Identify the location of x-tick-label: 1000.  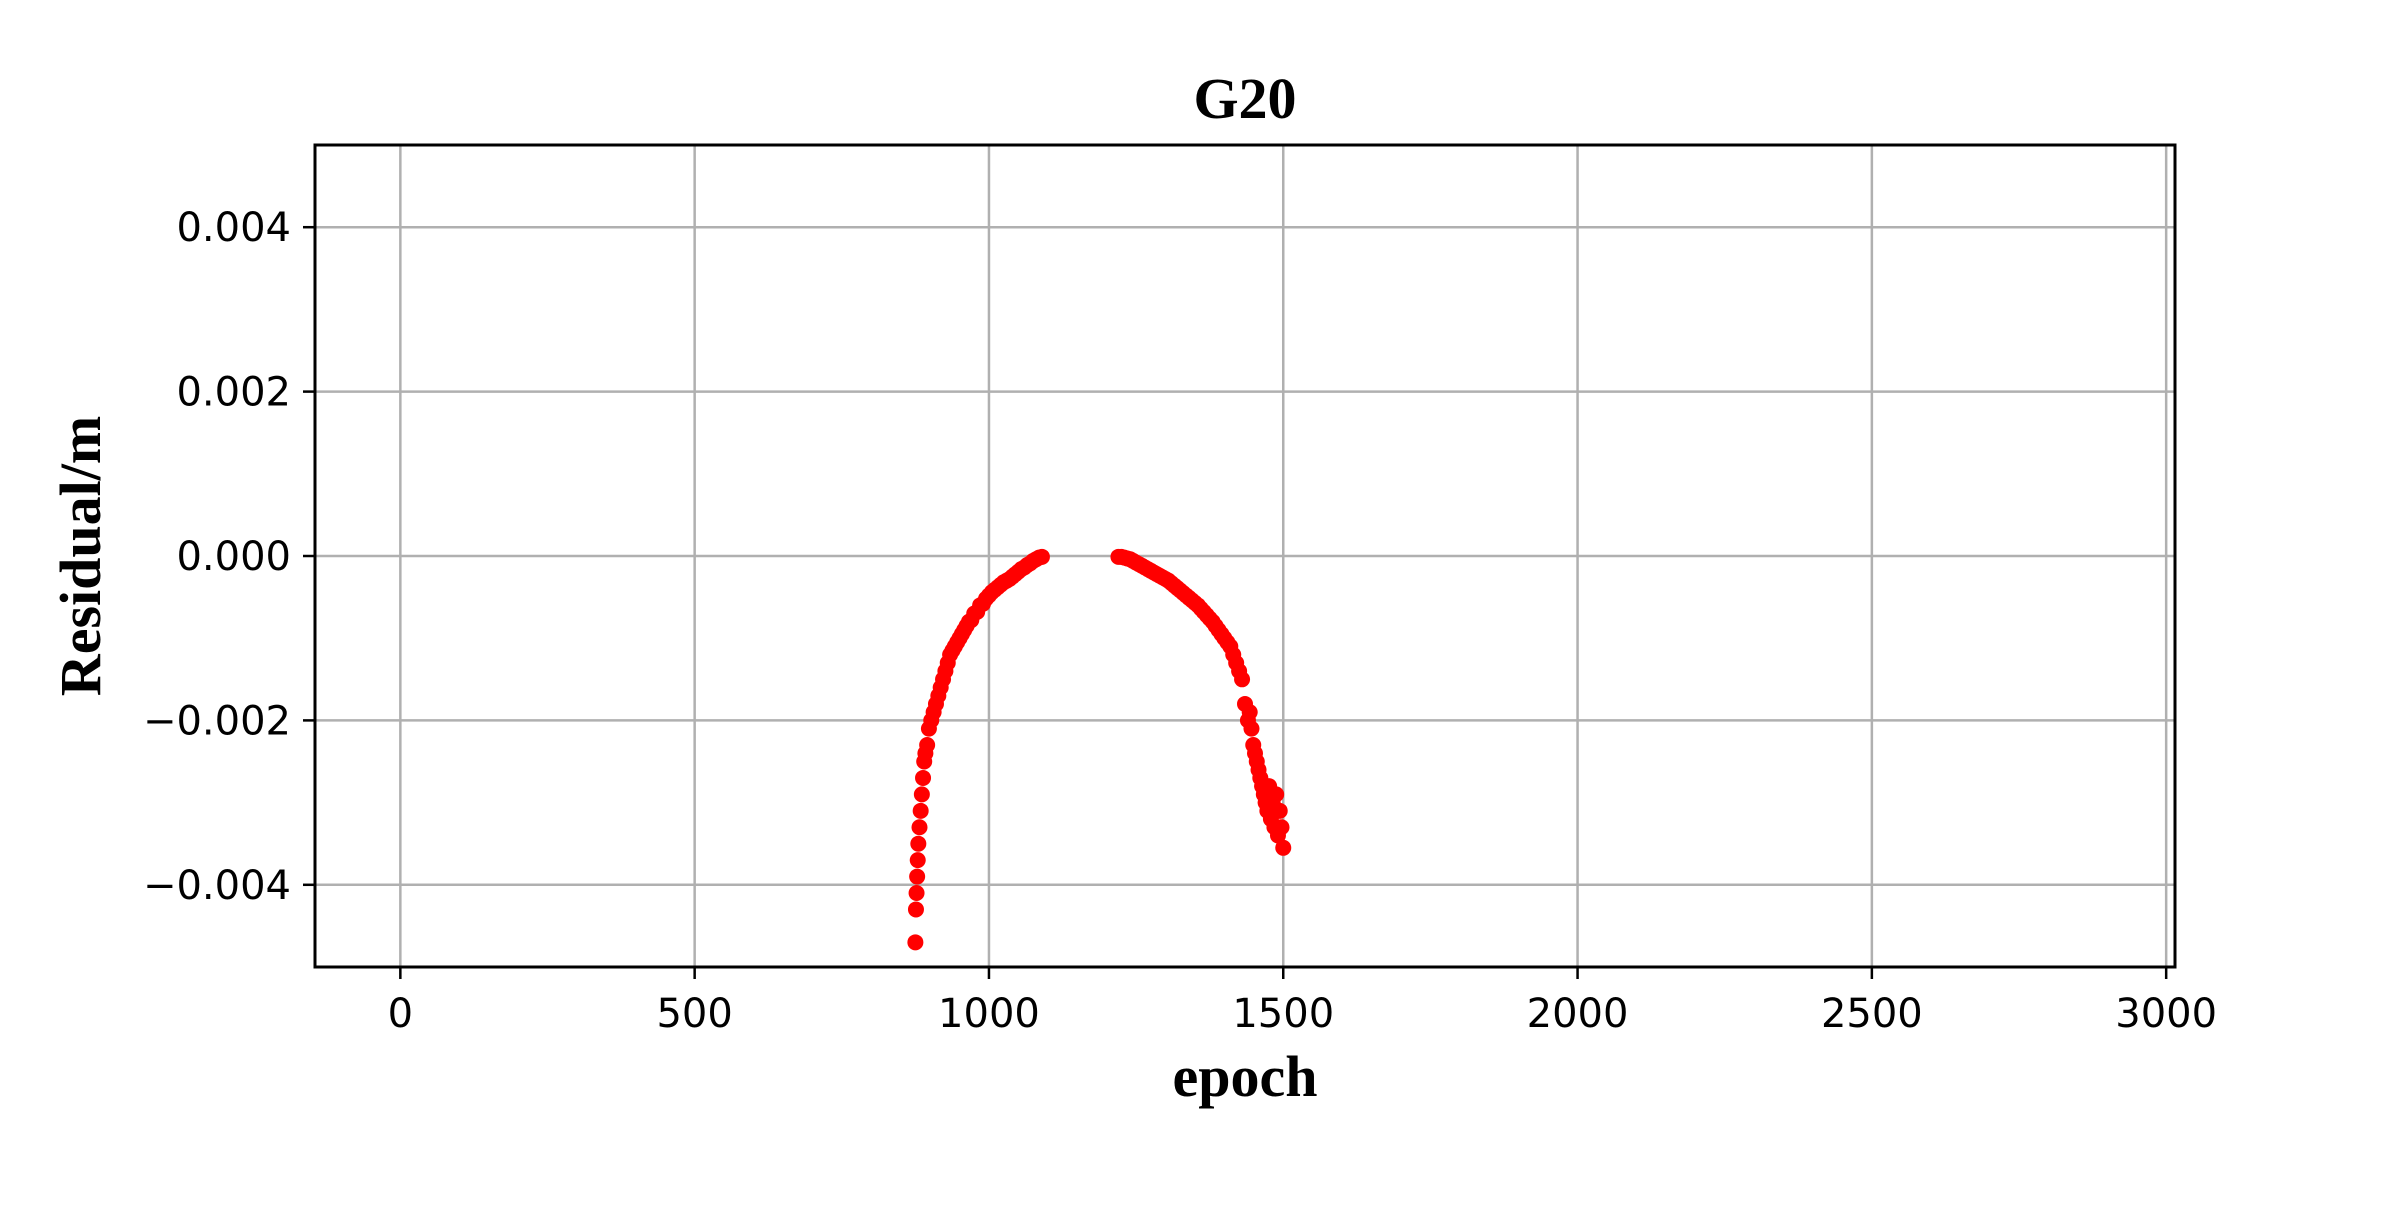
(989, 1014).